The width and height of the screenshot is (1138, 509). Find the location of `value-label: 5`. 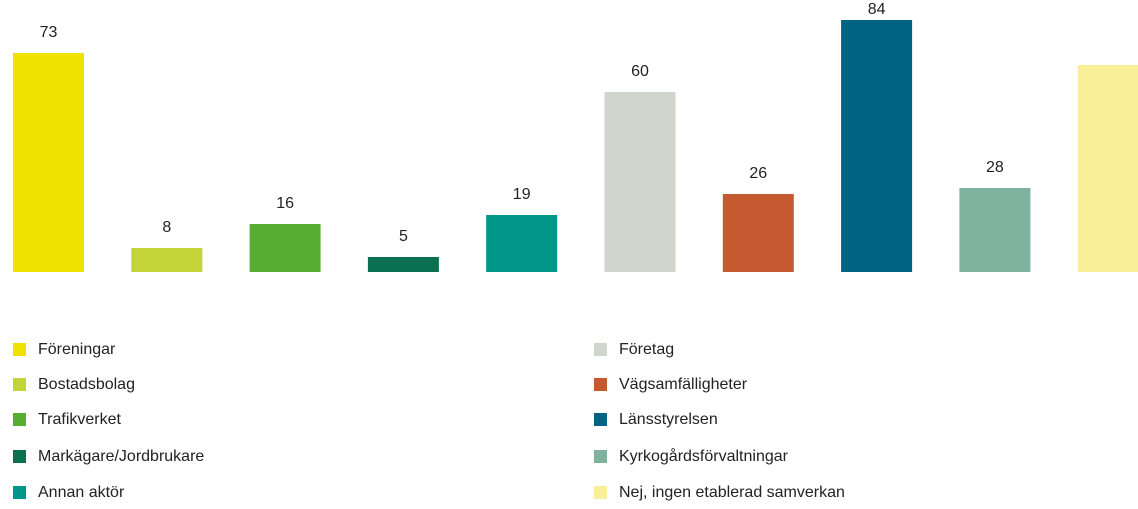

value-label: 5 is located at coordinates (403, 236).